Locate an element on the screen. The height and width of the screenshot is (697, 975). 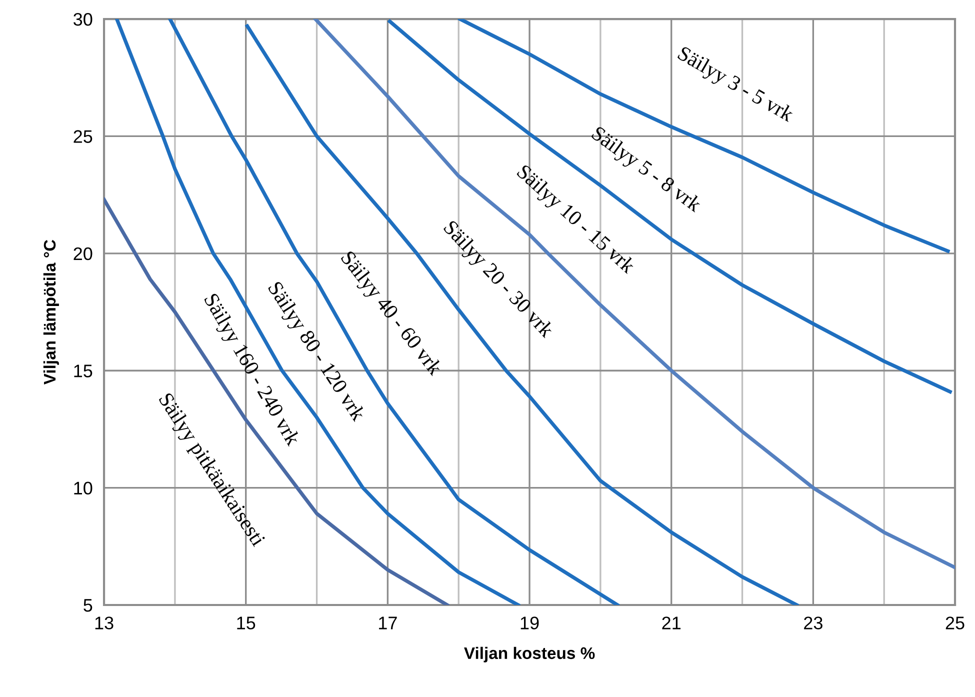
y-tick-label: 5 is located at coordinates (88, 605).